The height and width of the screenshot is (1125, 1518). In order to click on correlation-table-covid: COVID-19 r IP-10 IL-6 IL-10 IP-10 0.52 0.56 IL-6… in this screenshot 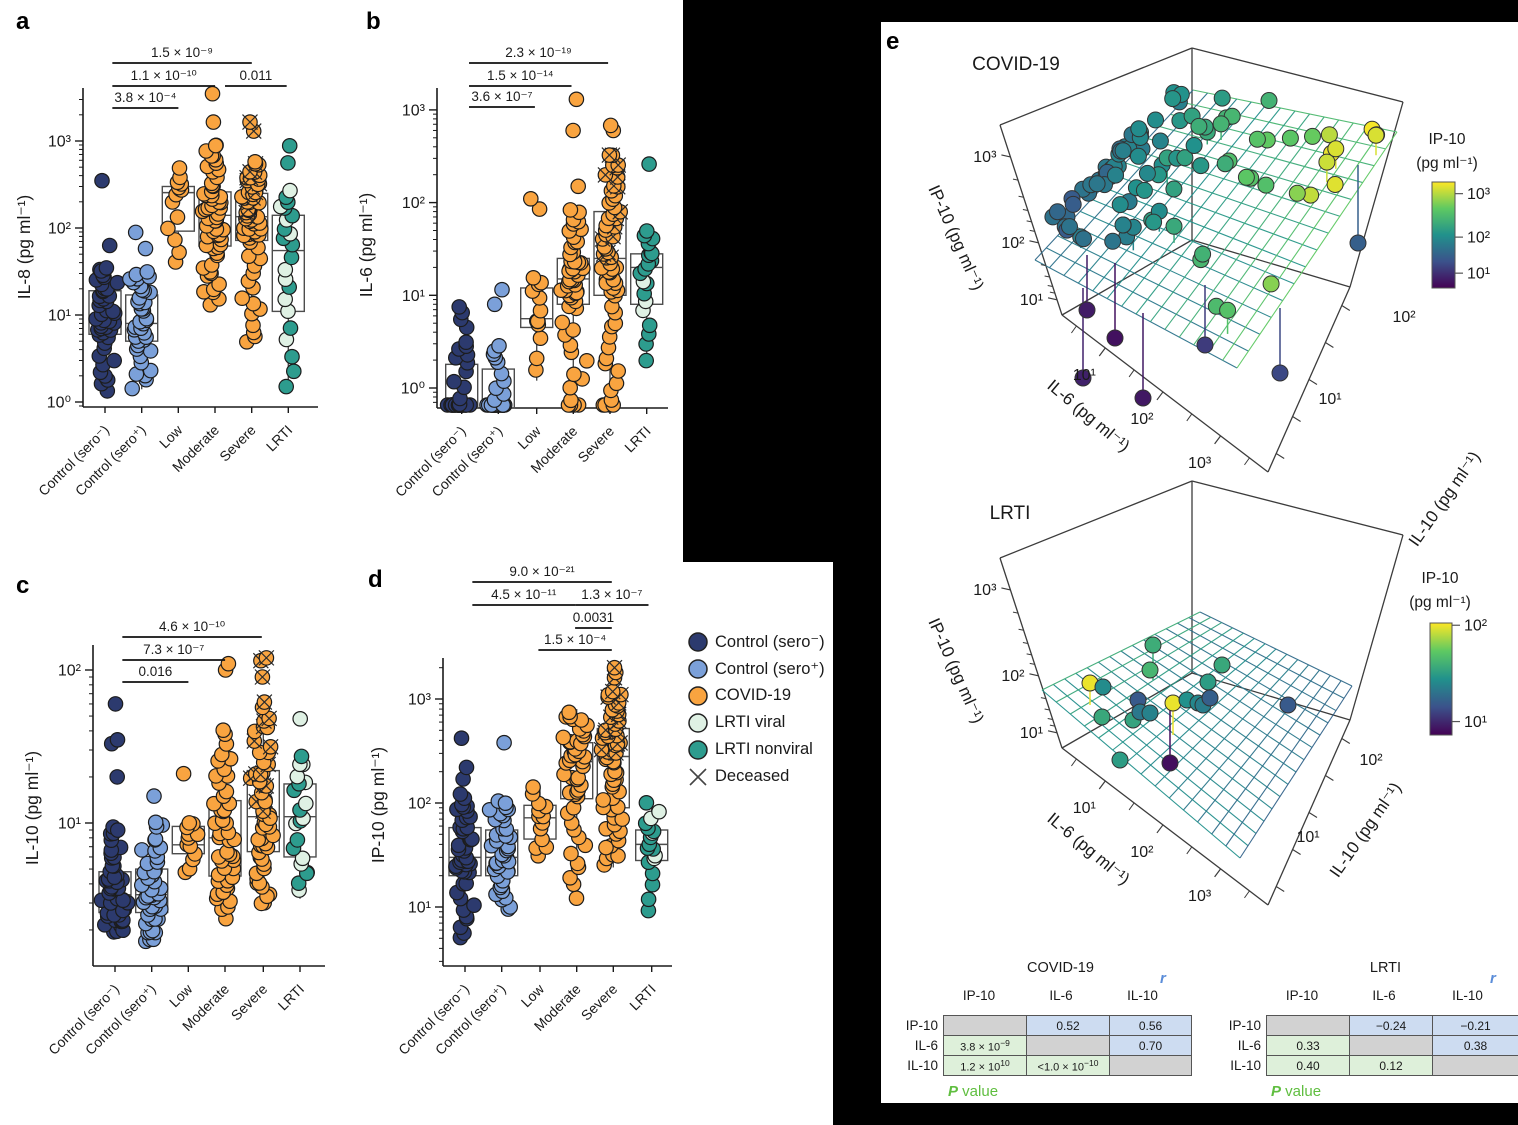, I will do `click(1040, 1038)`.